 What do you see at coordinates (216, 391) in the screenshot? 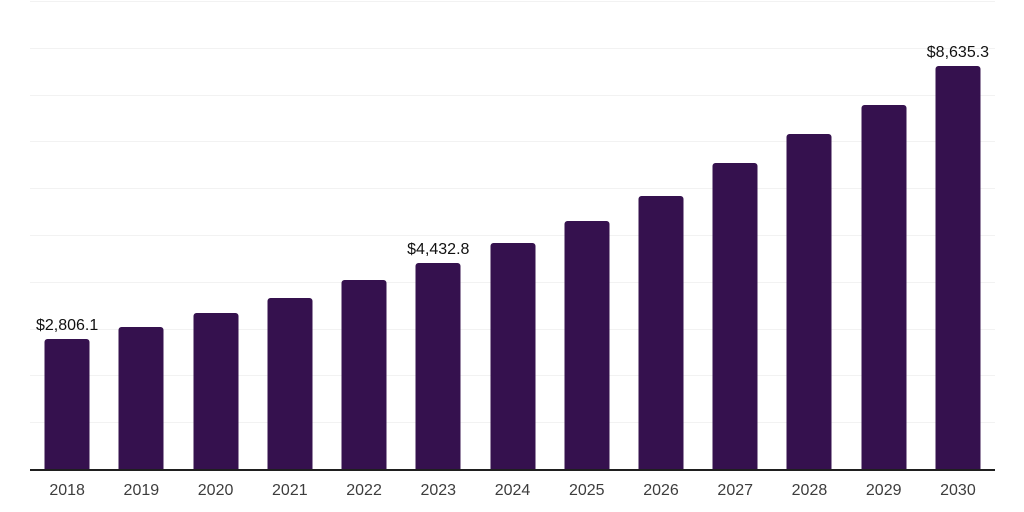
I see `bar-2020` at bounding box center [216, 391].